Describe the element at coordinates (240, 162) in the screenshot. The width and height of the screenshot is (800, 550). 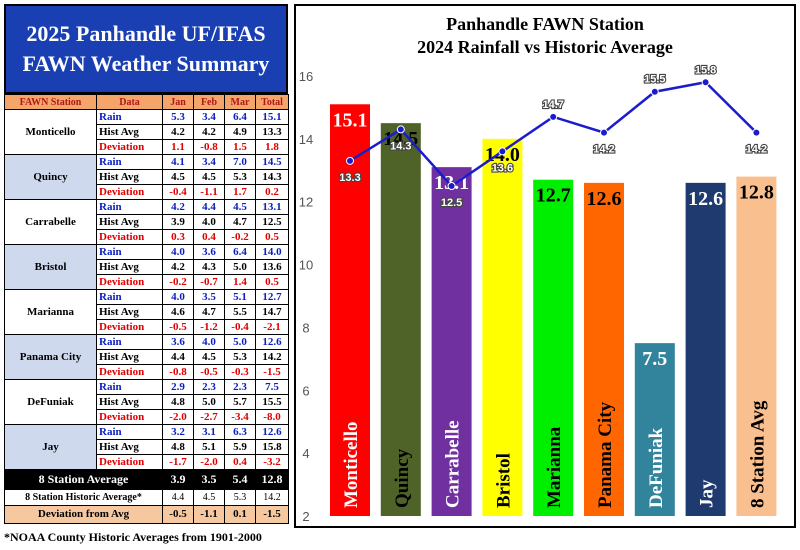
I see `table-cell: 7.0` at that location.